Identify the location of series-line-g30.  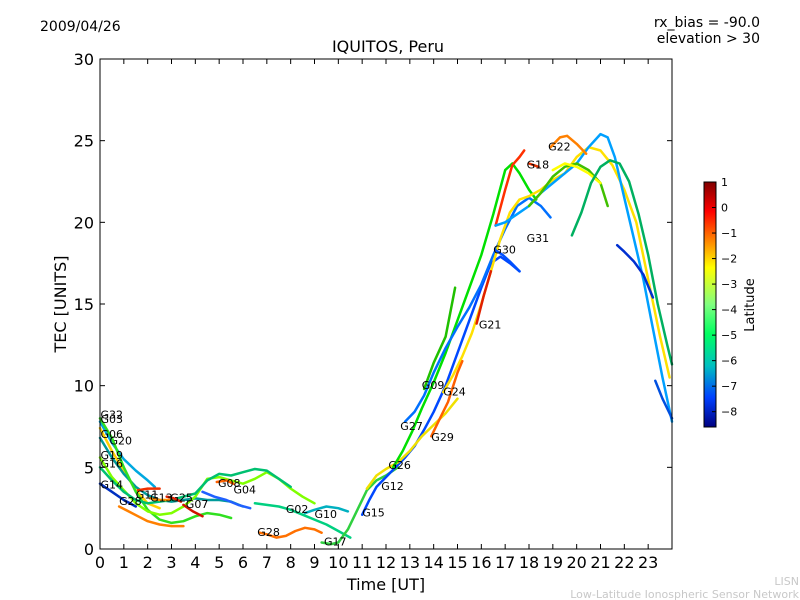
(507, 260).